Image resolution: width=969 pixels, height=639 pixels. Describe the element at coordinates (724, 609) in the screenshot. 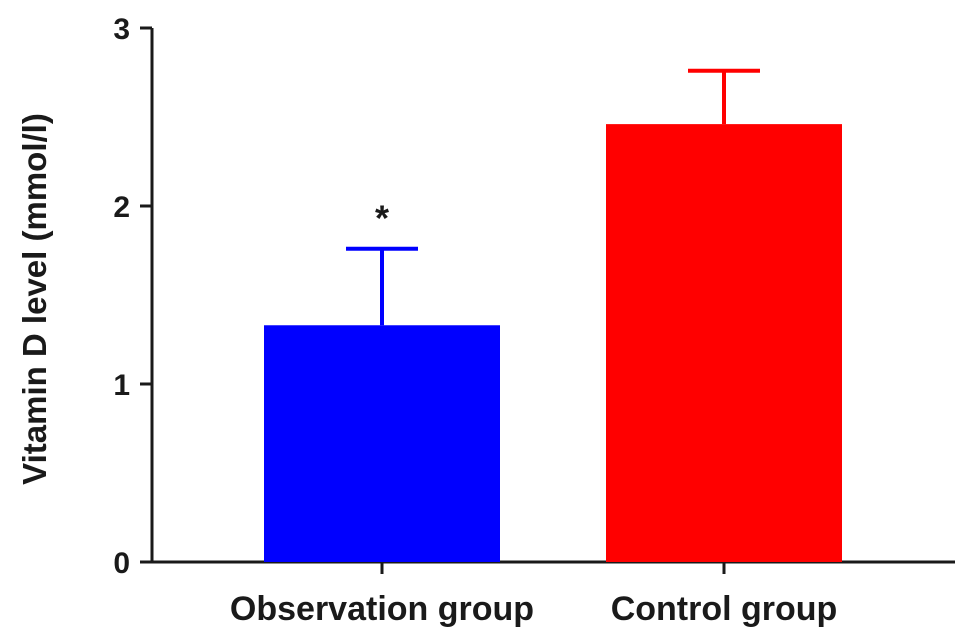

I see `x-tick-label: Control group` at that location.